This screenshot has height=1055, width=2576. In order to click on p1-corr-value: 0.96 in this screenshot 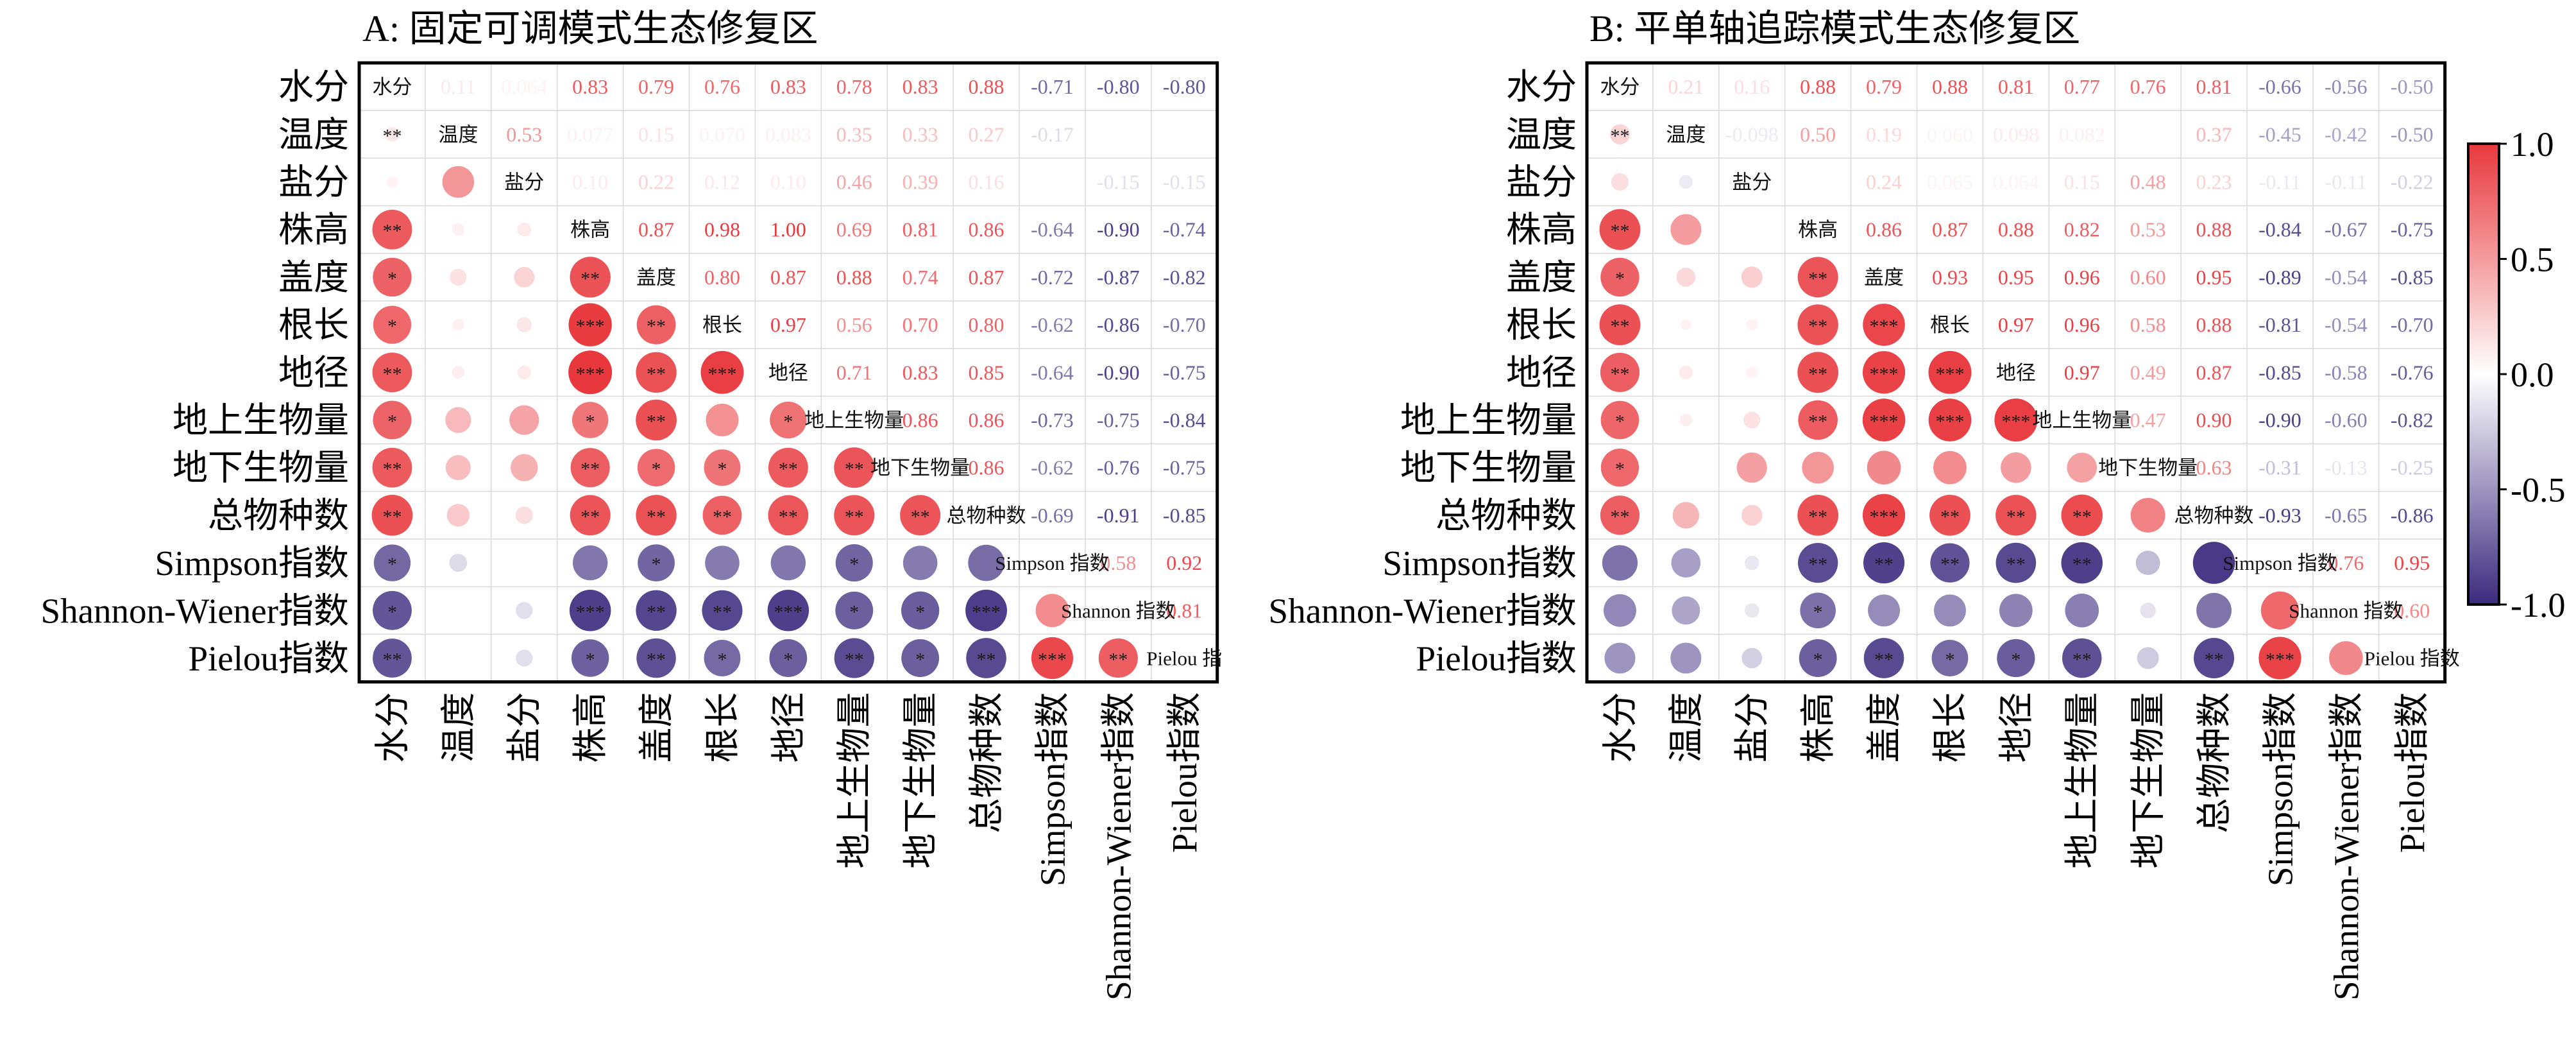, I will do `click(2082, 277)`.